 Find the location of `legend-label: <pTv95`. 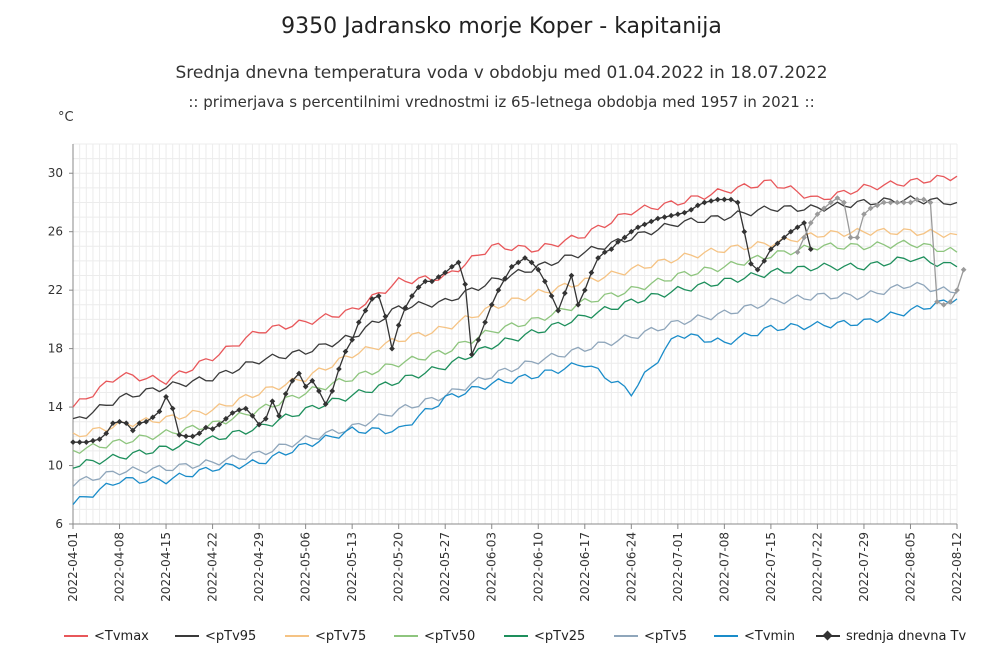

legend-label: <pTv95 is located at coordinates (231, 636).